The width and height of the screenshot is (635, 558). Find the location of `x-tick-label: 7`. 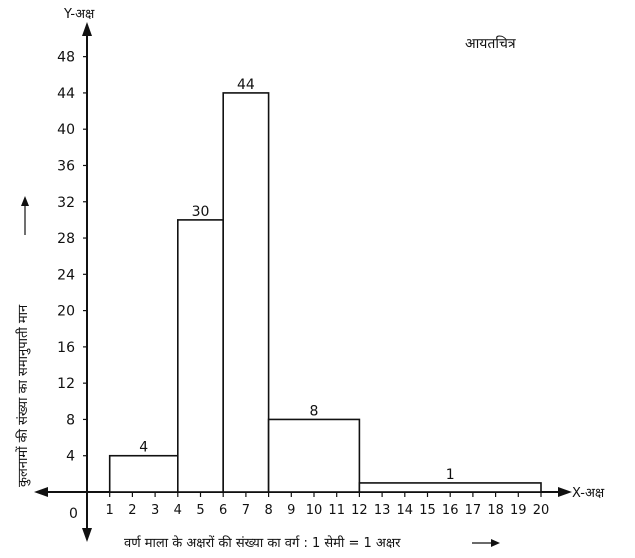

x-tick-label: 7 is located at coordinates (246, 510).